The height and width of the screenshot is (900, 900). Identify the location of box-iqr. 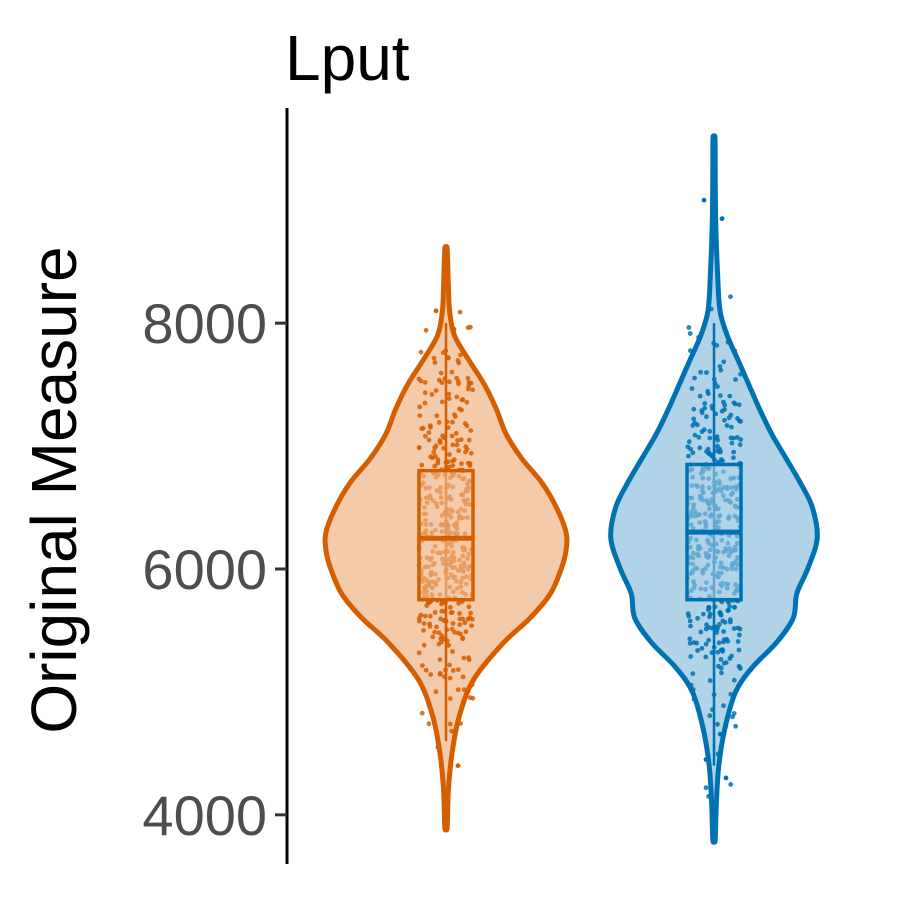
(446, 535).